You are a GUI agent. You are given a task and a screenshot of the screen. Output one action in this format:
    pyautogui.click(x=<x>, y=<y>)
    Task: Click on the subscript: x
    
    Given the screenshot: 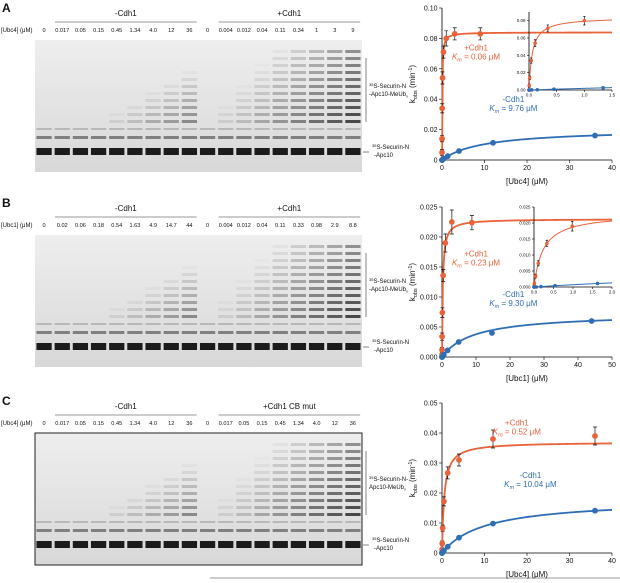 What is the action you would take?
    pyautogui.click(x=407, y=96)
    